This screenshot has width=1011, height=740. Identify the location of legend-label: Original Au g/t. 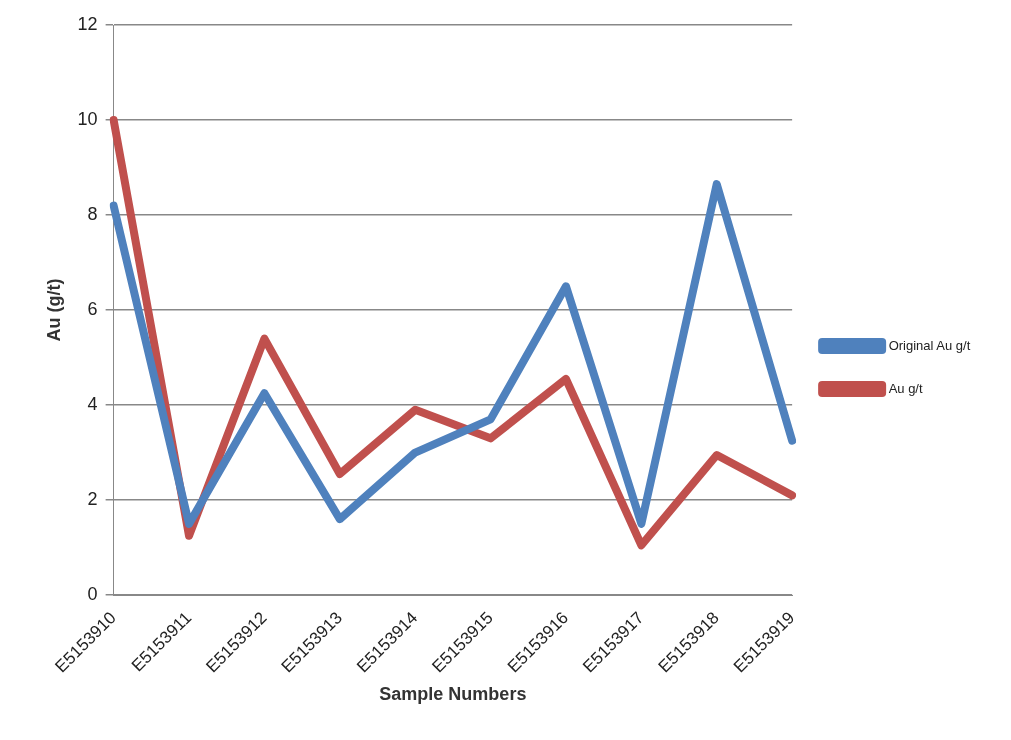
(929, 345).